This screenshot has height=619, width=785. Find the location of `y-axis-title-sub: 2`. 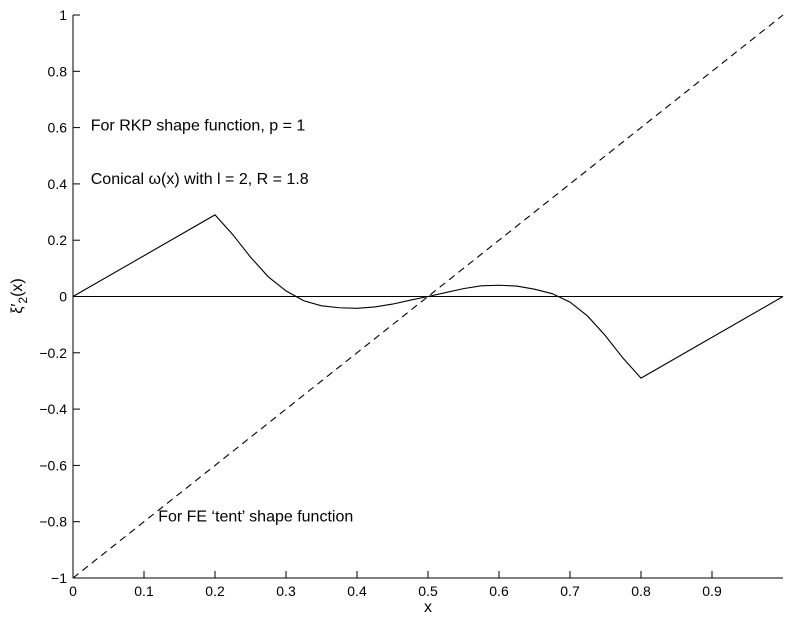

y-axis-title-sub: 2 is located at coordinates (23, 300).